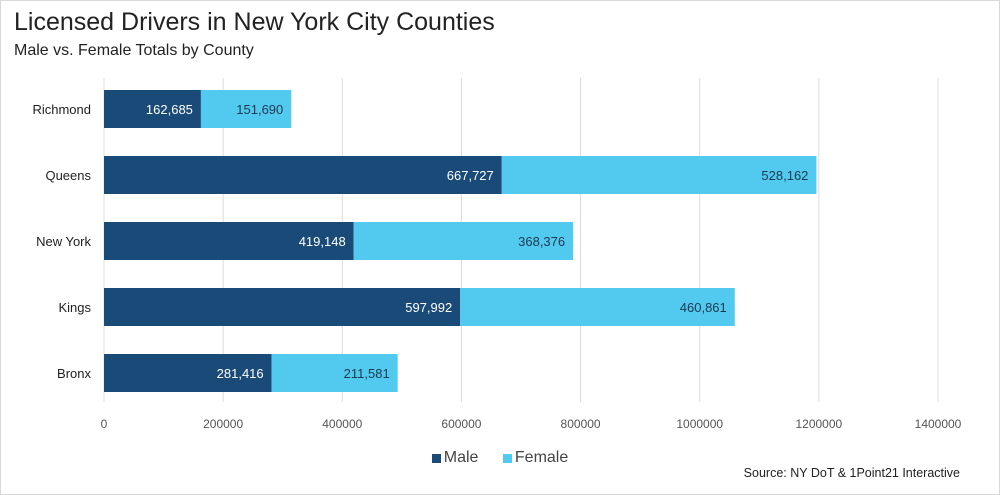  What do you see at coordinates (104, 424) in the screenshot?
I see `x-tick-label: 0` at bounding box center [104, 424].